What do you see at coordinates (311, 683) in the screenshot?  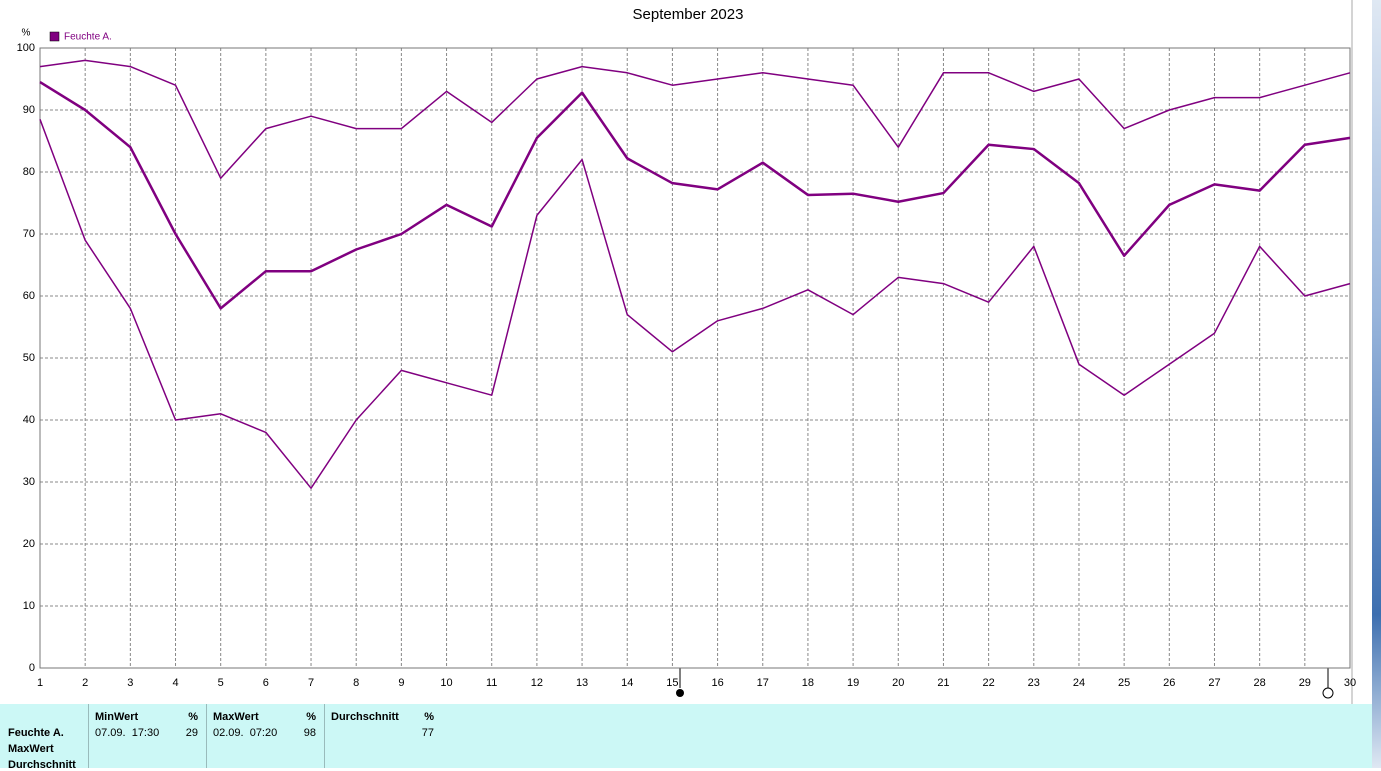 I see `x-tick-label: 7` at bounding box center [311, 683].